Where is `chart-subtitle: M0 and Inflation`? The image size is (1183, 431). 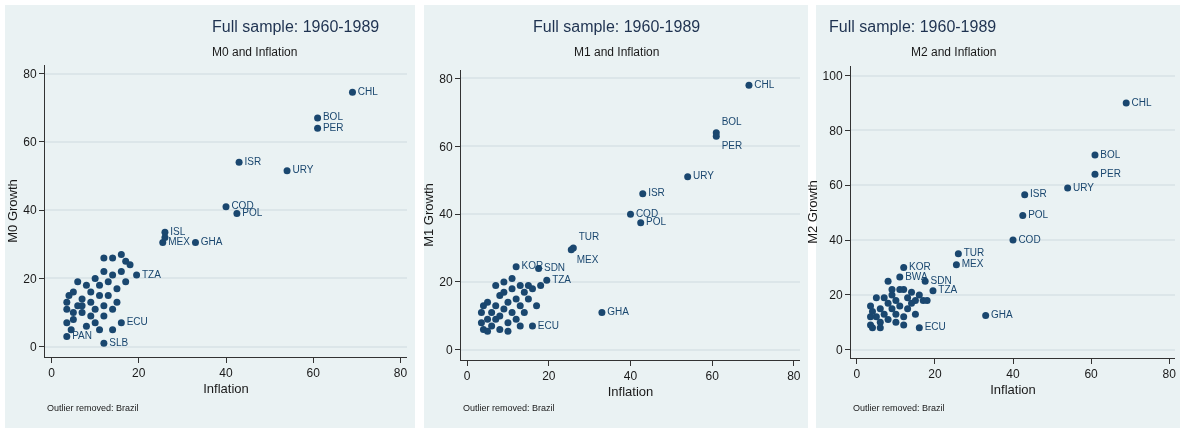 chart-subtitle: M0 and Inflation is located at coordinates (255, 52).